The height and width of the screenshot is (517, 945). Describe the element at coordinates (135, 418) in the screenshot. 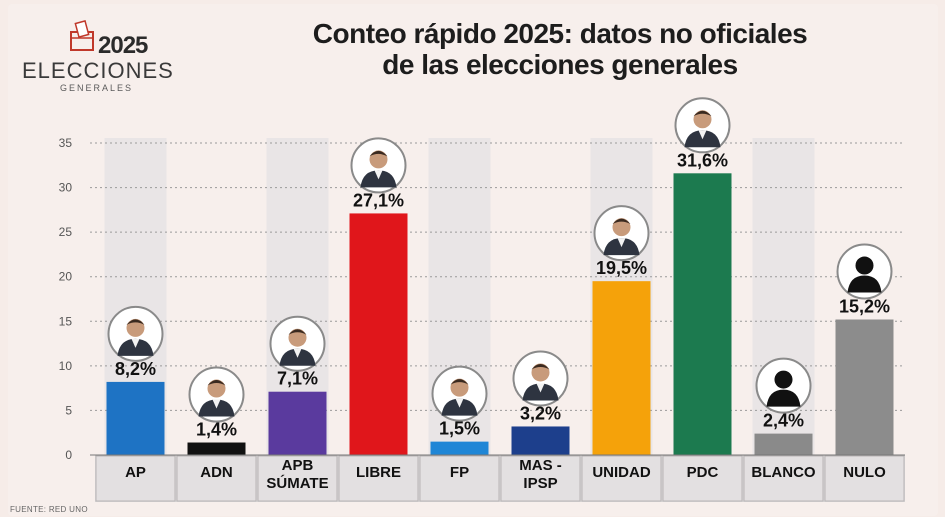

I see `bar-ap` at that location.